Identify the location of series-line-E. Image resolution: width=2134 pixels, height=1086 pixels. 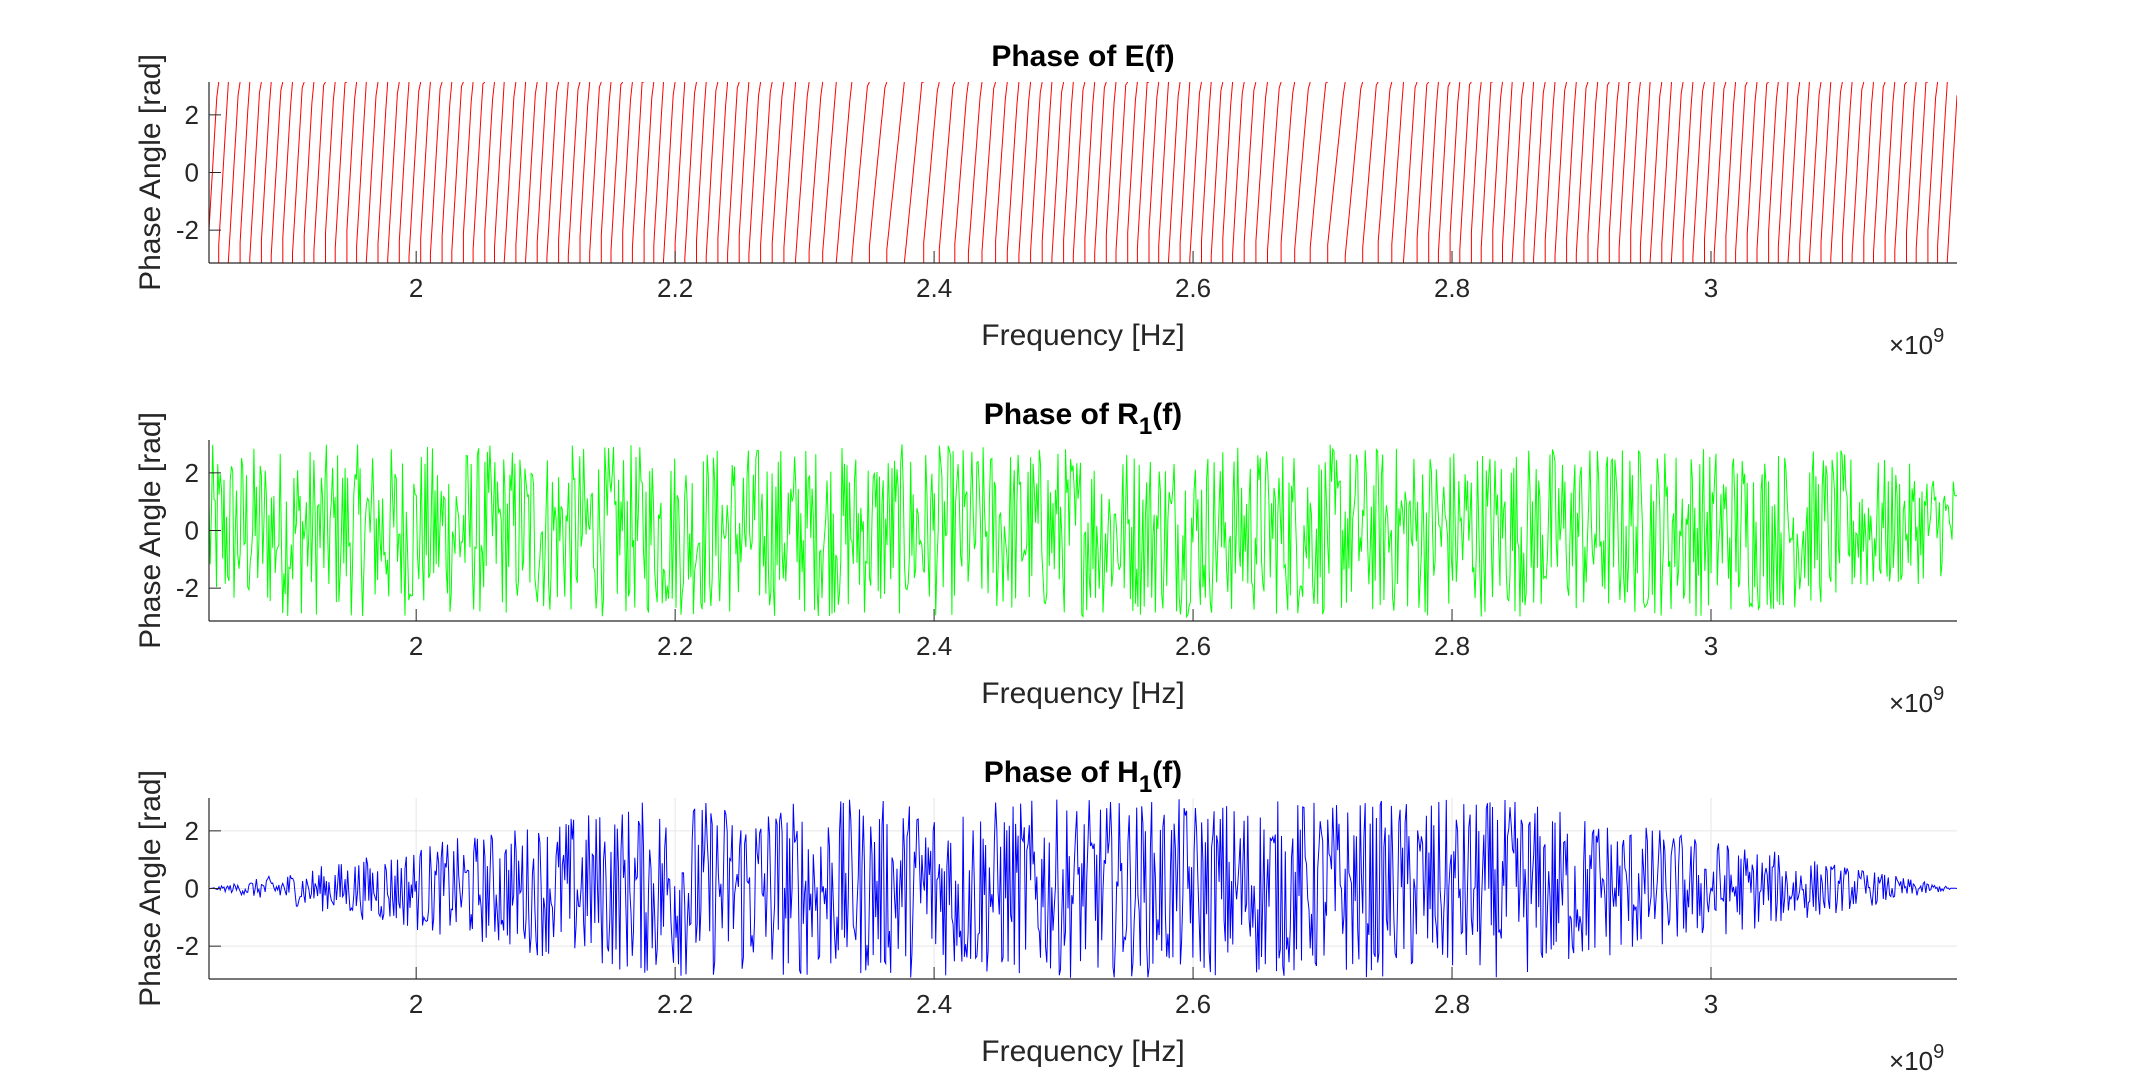
(1083, 172).